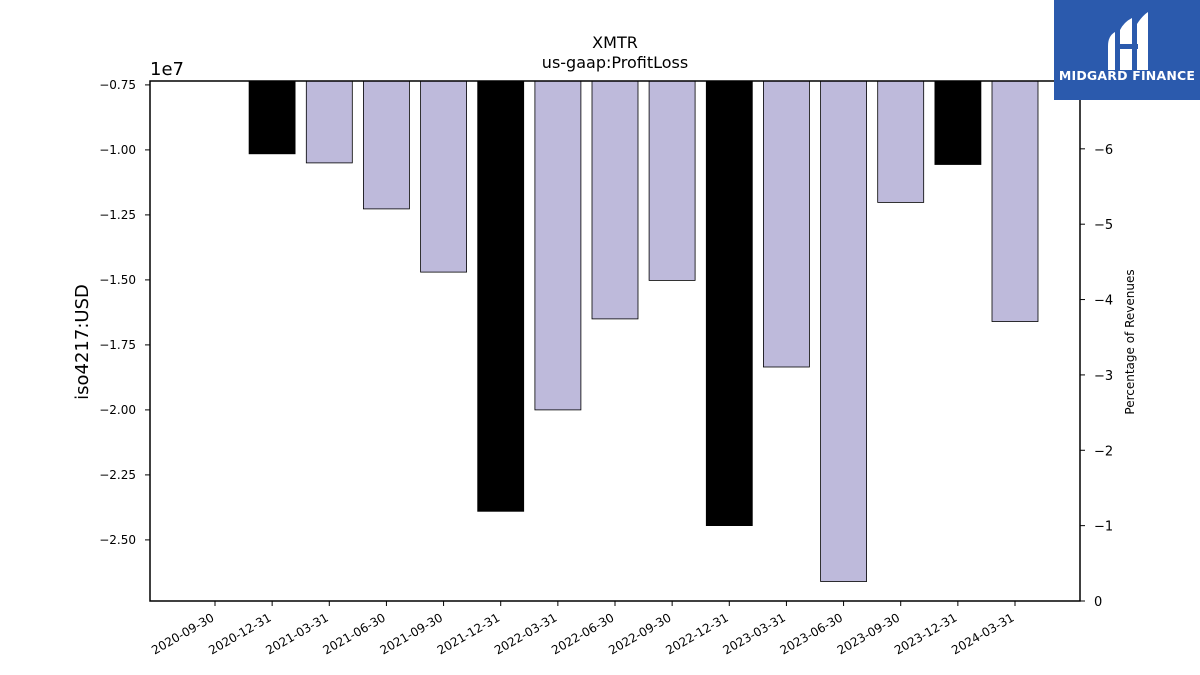 The height and width of the screenshot is (675, 1200). I want to click on y-tick-label: −1.25, so click(117, 215).